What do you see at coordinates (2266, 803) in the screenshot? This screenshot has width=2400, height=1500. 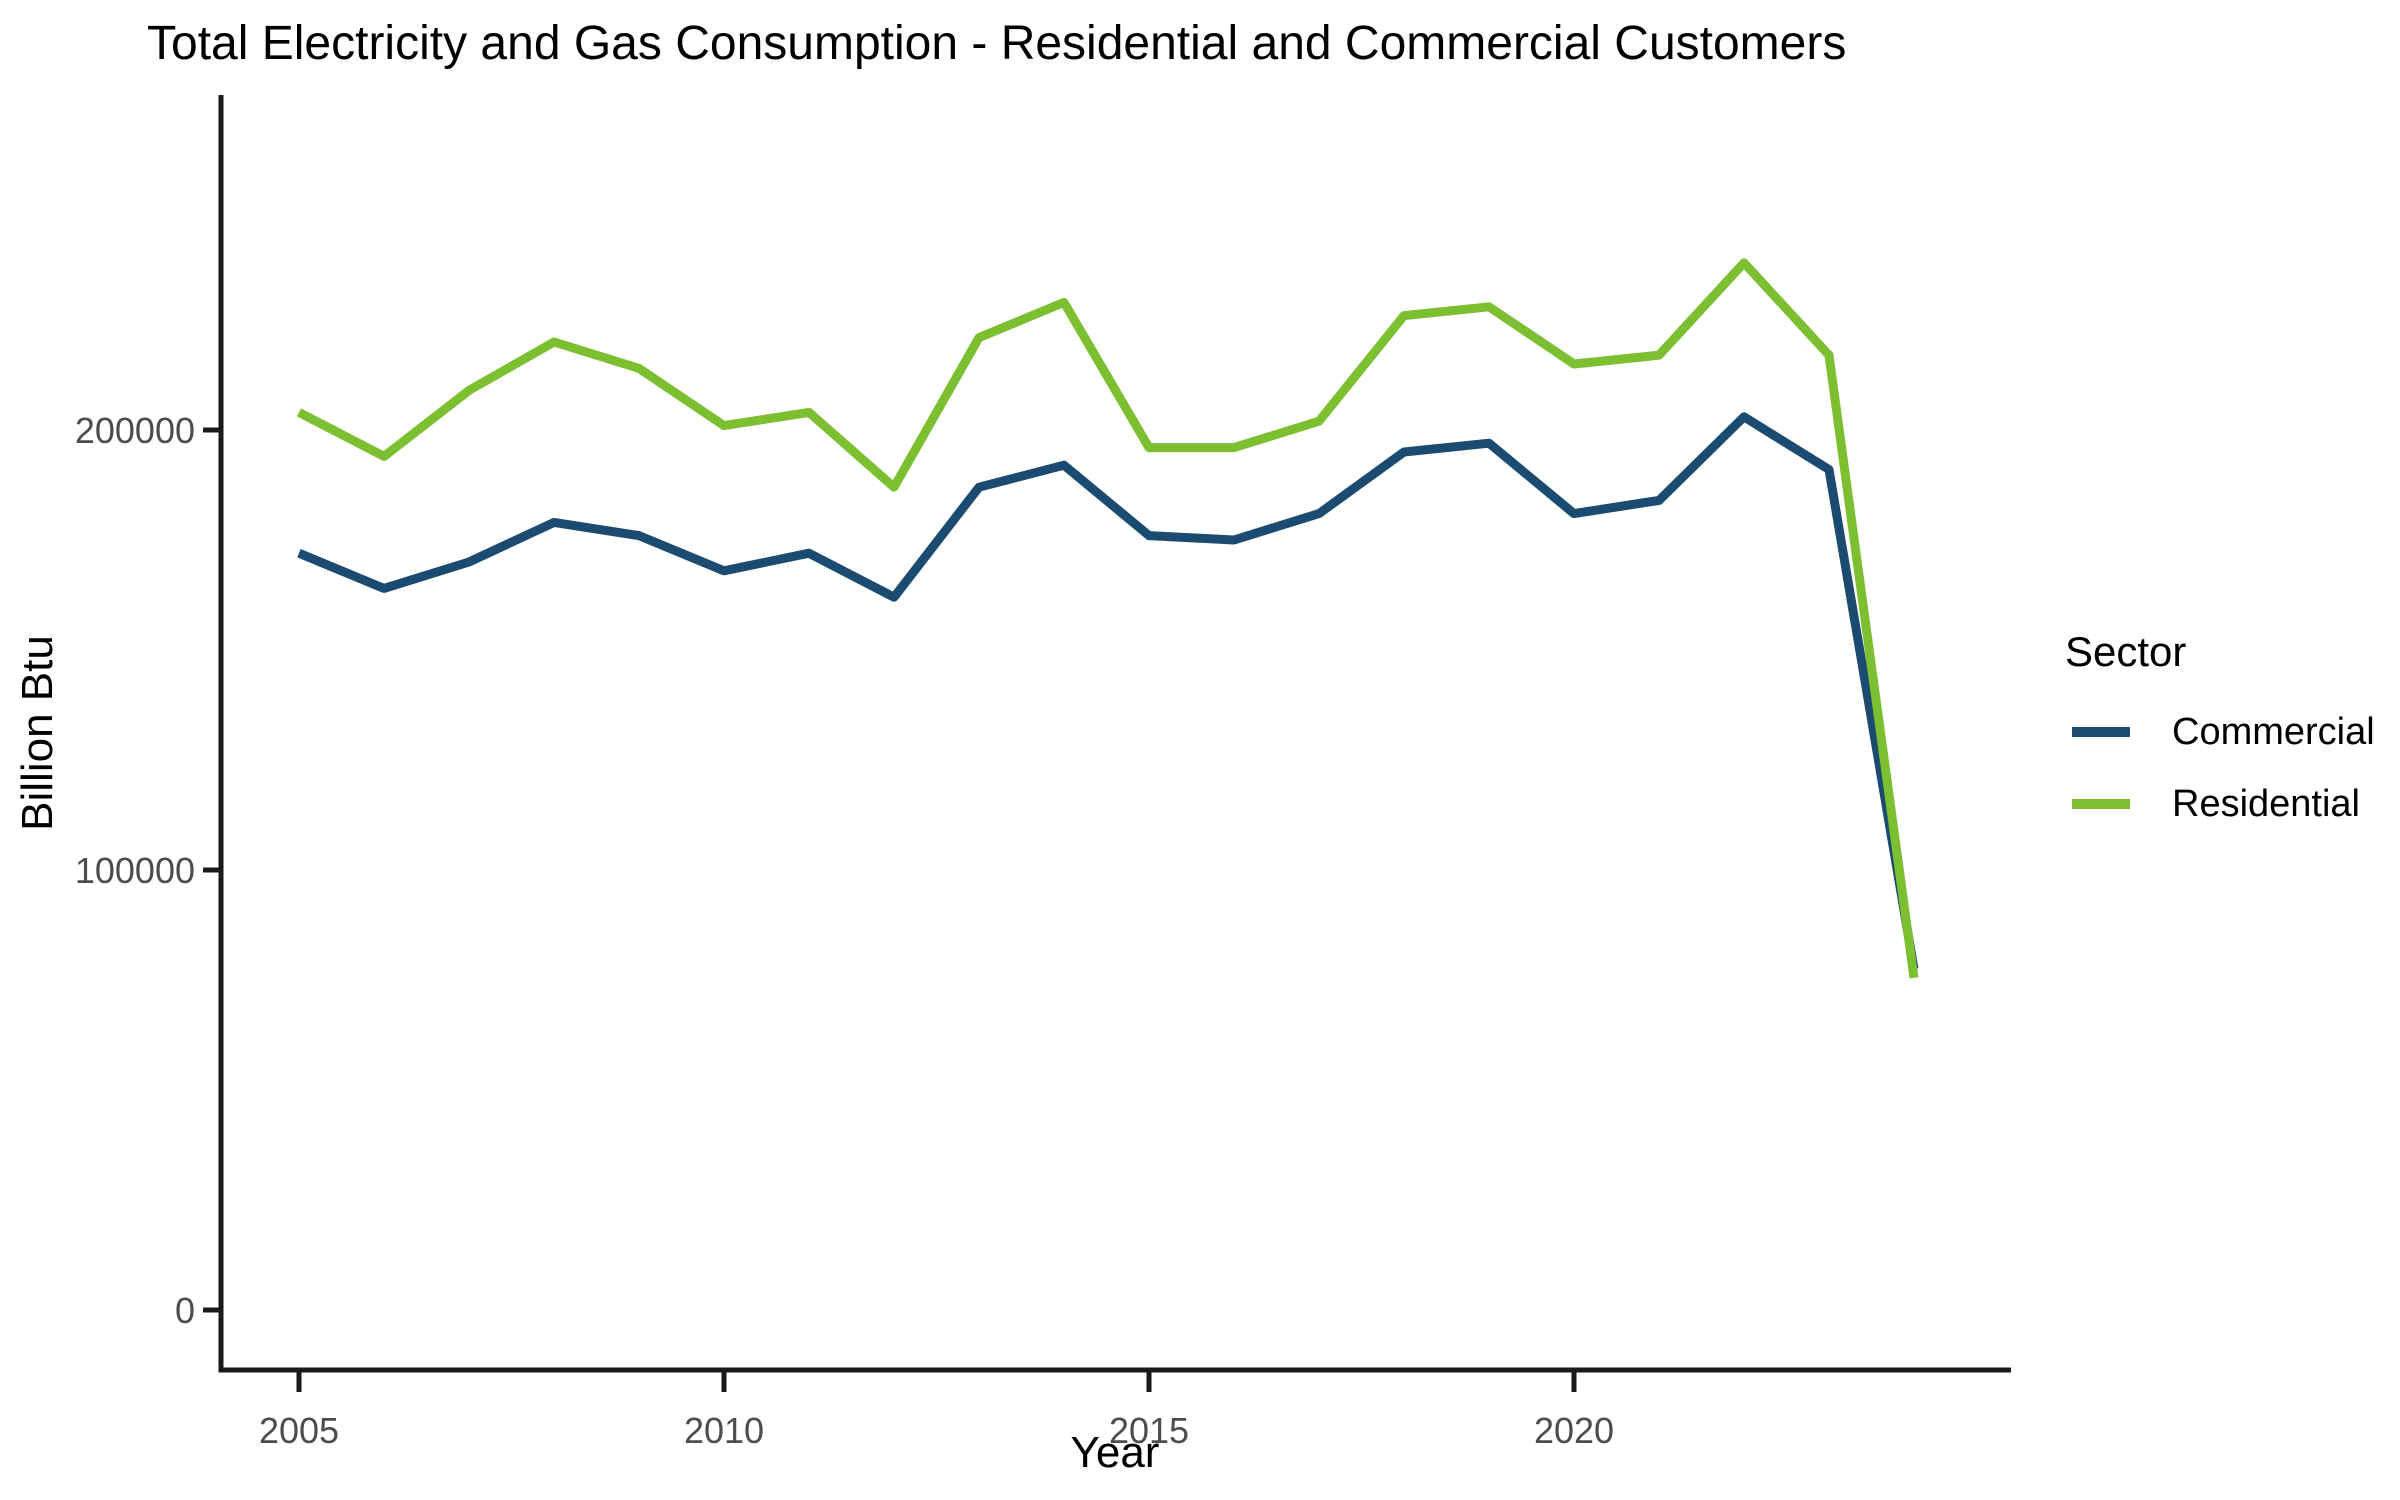 I see `legend-label-residential: Residential` at bounding box center [2266, 803].